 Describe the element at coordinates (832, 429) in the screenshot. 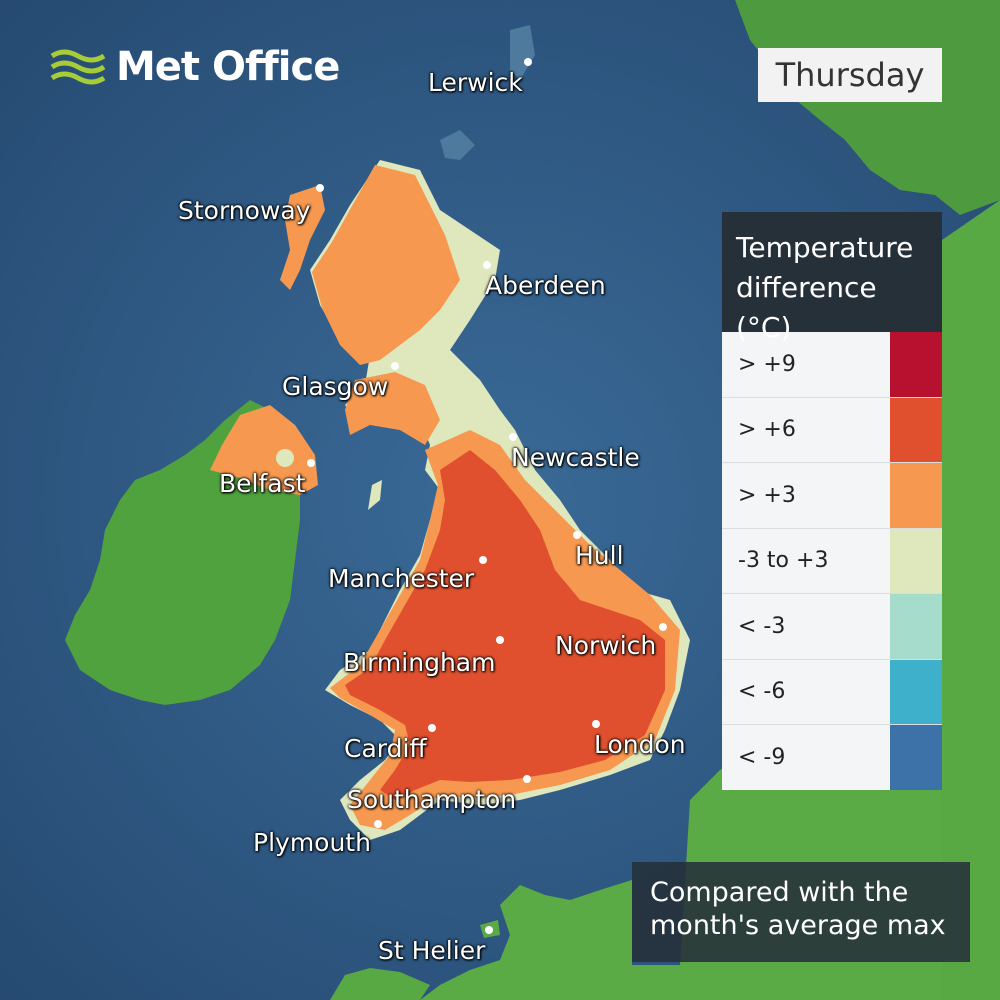

I see `legend-row: > +6` at that location.